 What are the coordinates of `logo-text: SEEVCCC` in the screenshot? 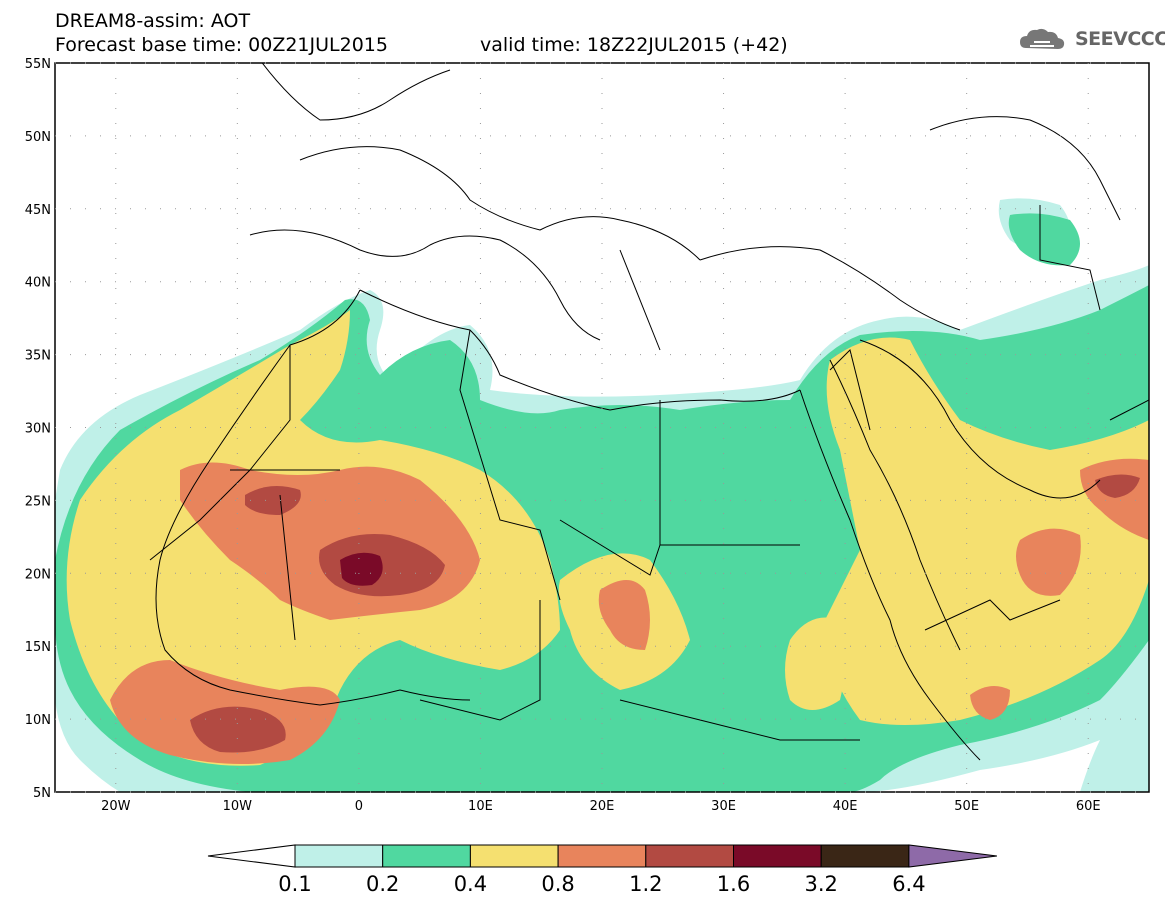 It's located at (1120, 39).